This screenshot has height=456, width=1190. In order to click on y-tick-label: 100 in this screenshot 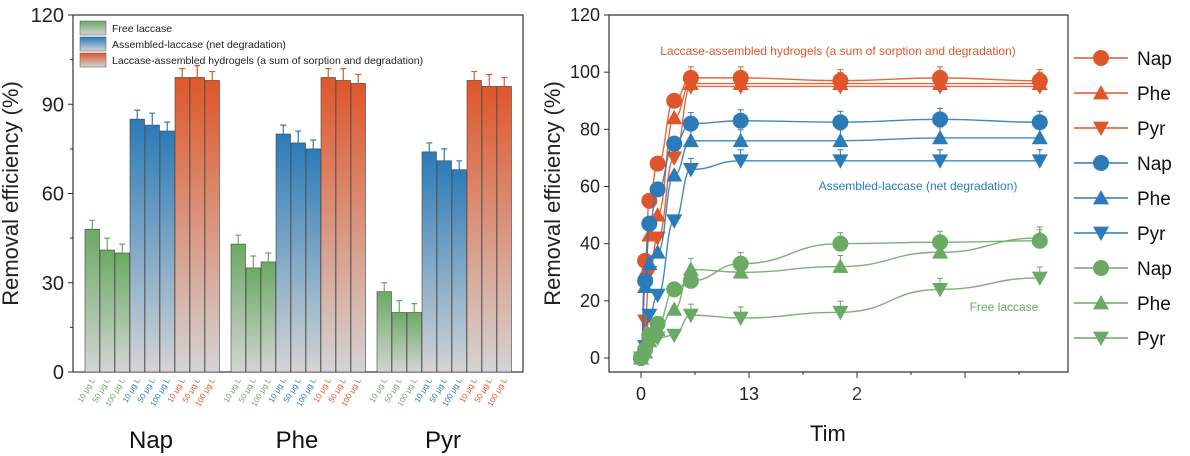, I will do `click(585, 72)`.